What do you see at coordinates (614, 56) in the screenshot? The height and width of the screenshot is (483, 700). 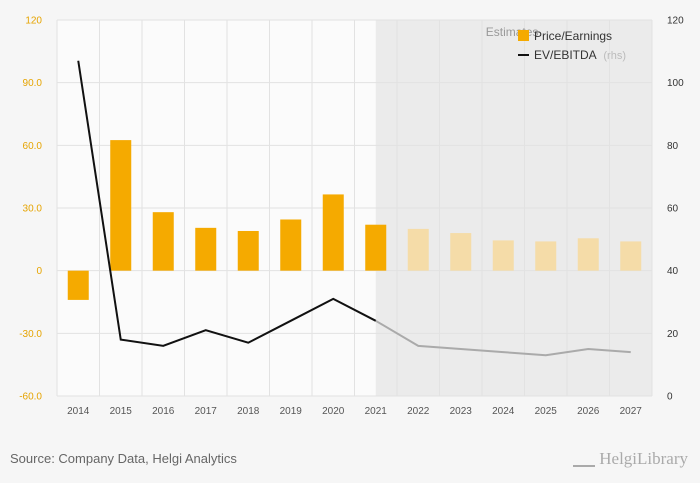 I see `legend-ev-ebitda-suffix: (rhs)` at bounding box center [614, 56].